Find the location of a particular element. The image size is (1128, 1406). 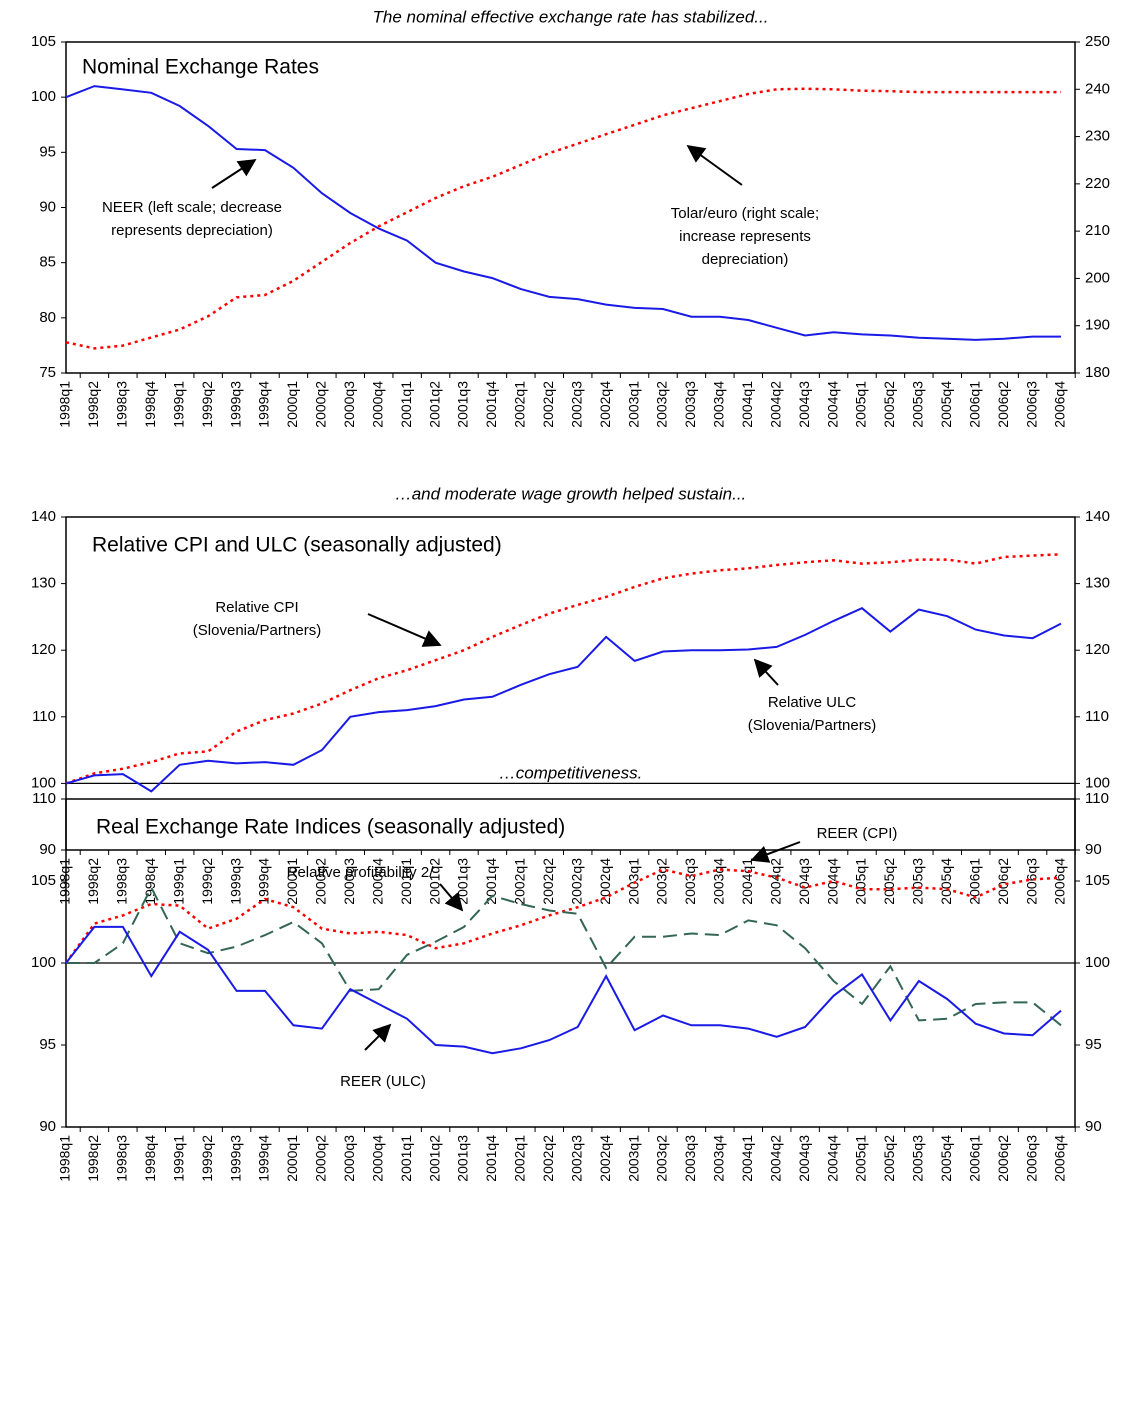

annotation: REER (ULC) is located at coordinates (383, 1081).